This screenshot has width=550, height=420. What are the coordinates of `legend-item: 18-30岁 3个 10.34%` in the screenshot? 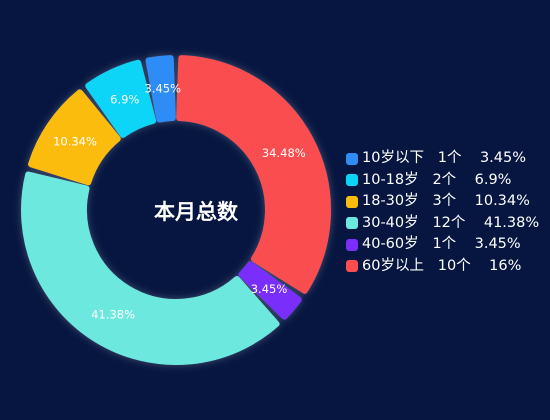 It's located at (442, 202).